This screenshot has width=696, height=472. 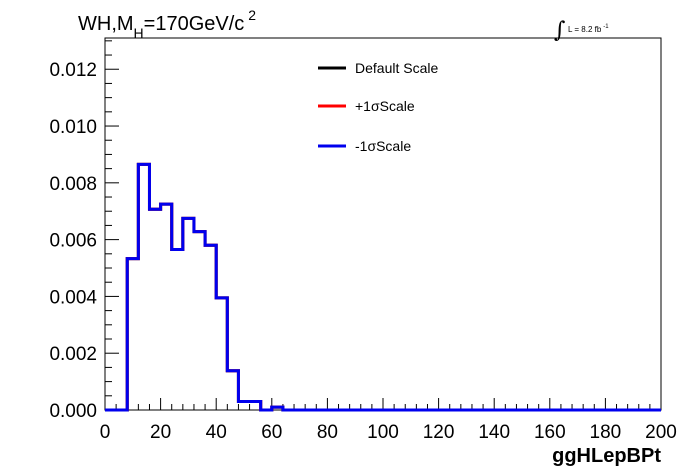 What do you see at coordinates (139, 33) in the screenshot?
I see `title-subscript: H` at bounding box center [139, 33].